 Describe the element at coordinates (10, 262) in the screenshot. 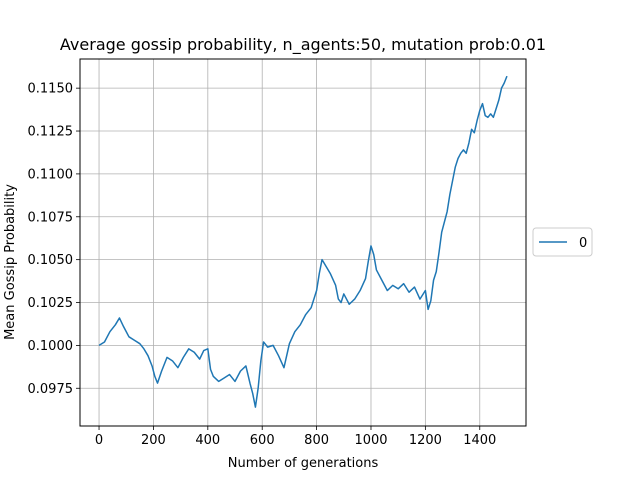

I see `y-axis-label: Mean Gossip Probability` at that location.